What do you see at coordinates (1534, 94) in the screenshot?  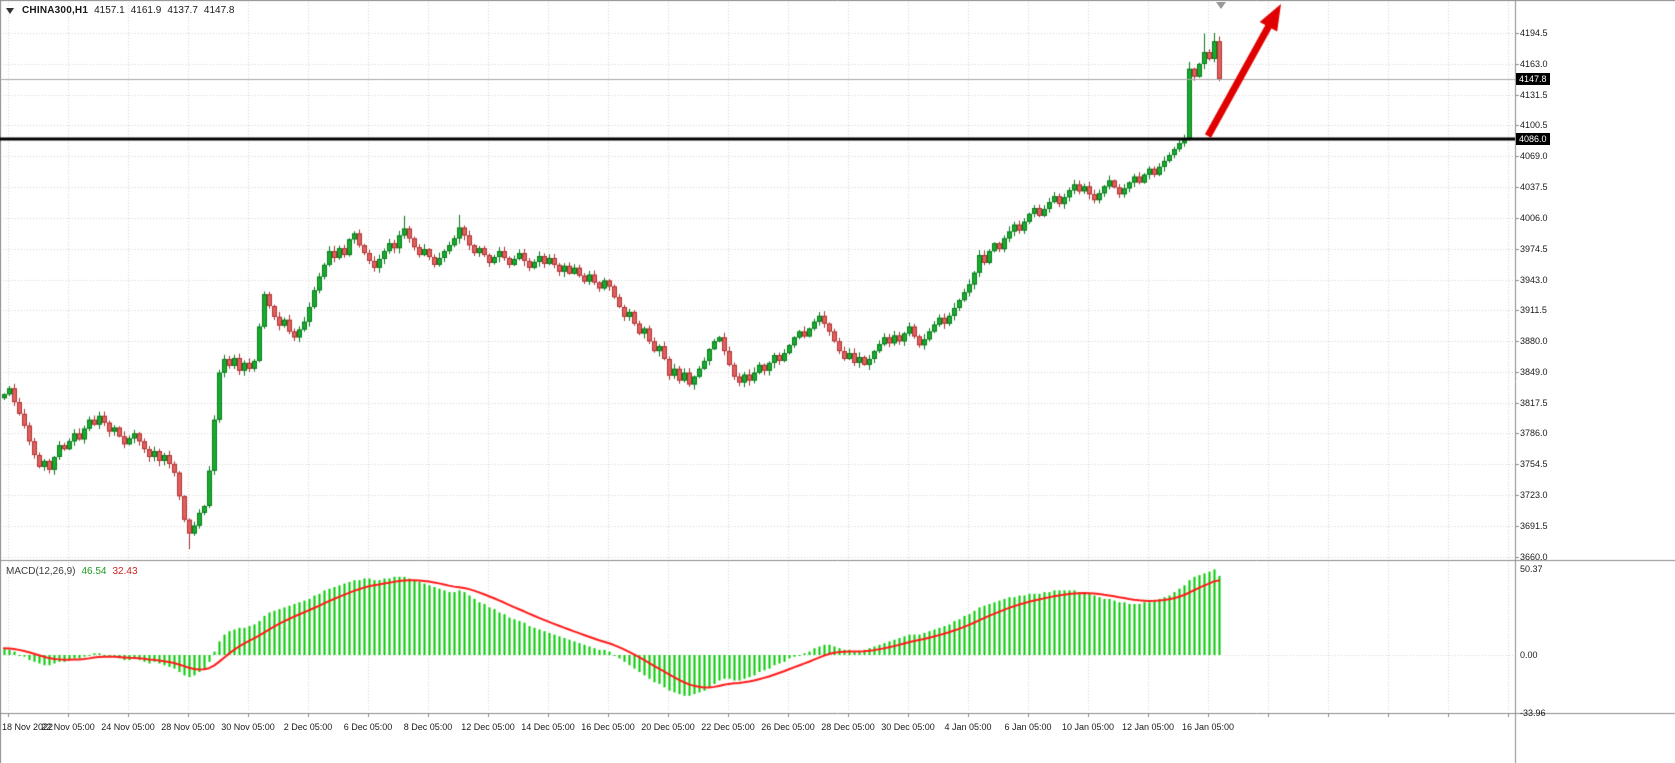 I see `price-axis-label: 4131.5` at bounding box center [1534, 94].